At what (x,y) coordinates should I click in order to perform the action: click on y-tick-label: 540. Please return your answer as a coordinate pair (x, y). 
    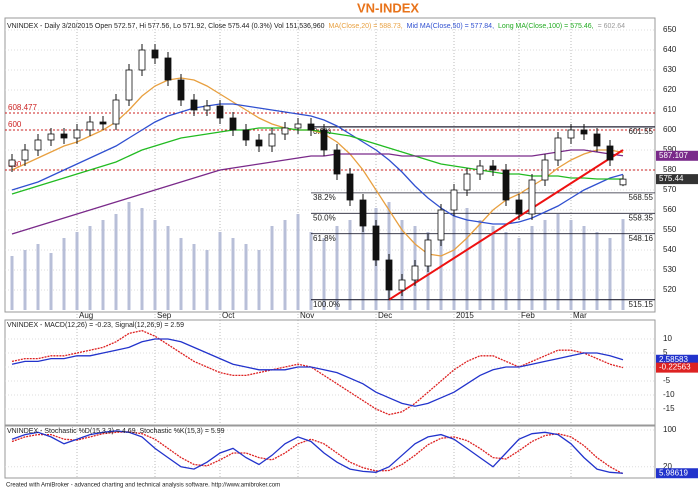
    Looking at the image, I should click on (670, 249).